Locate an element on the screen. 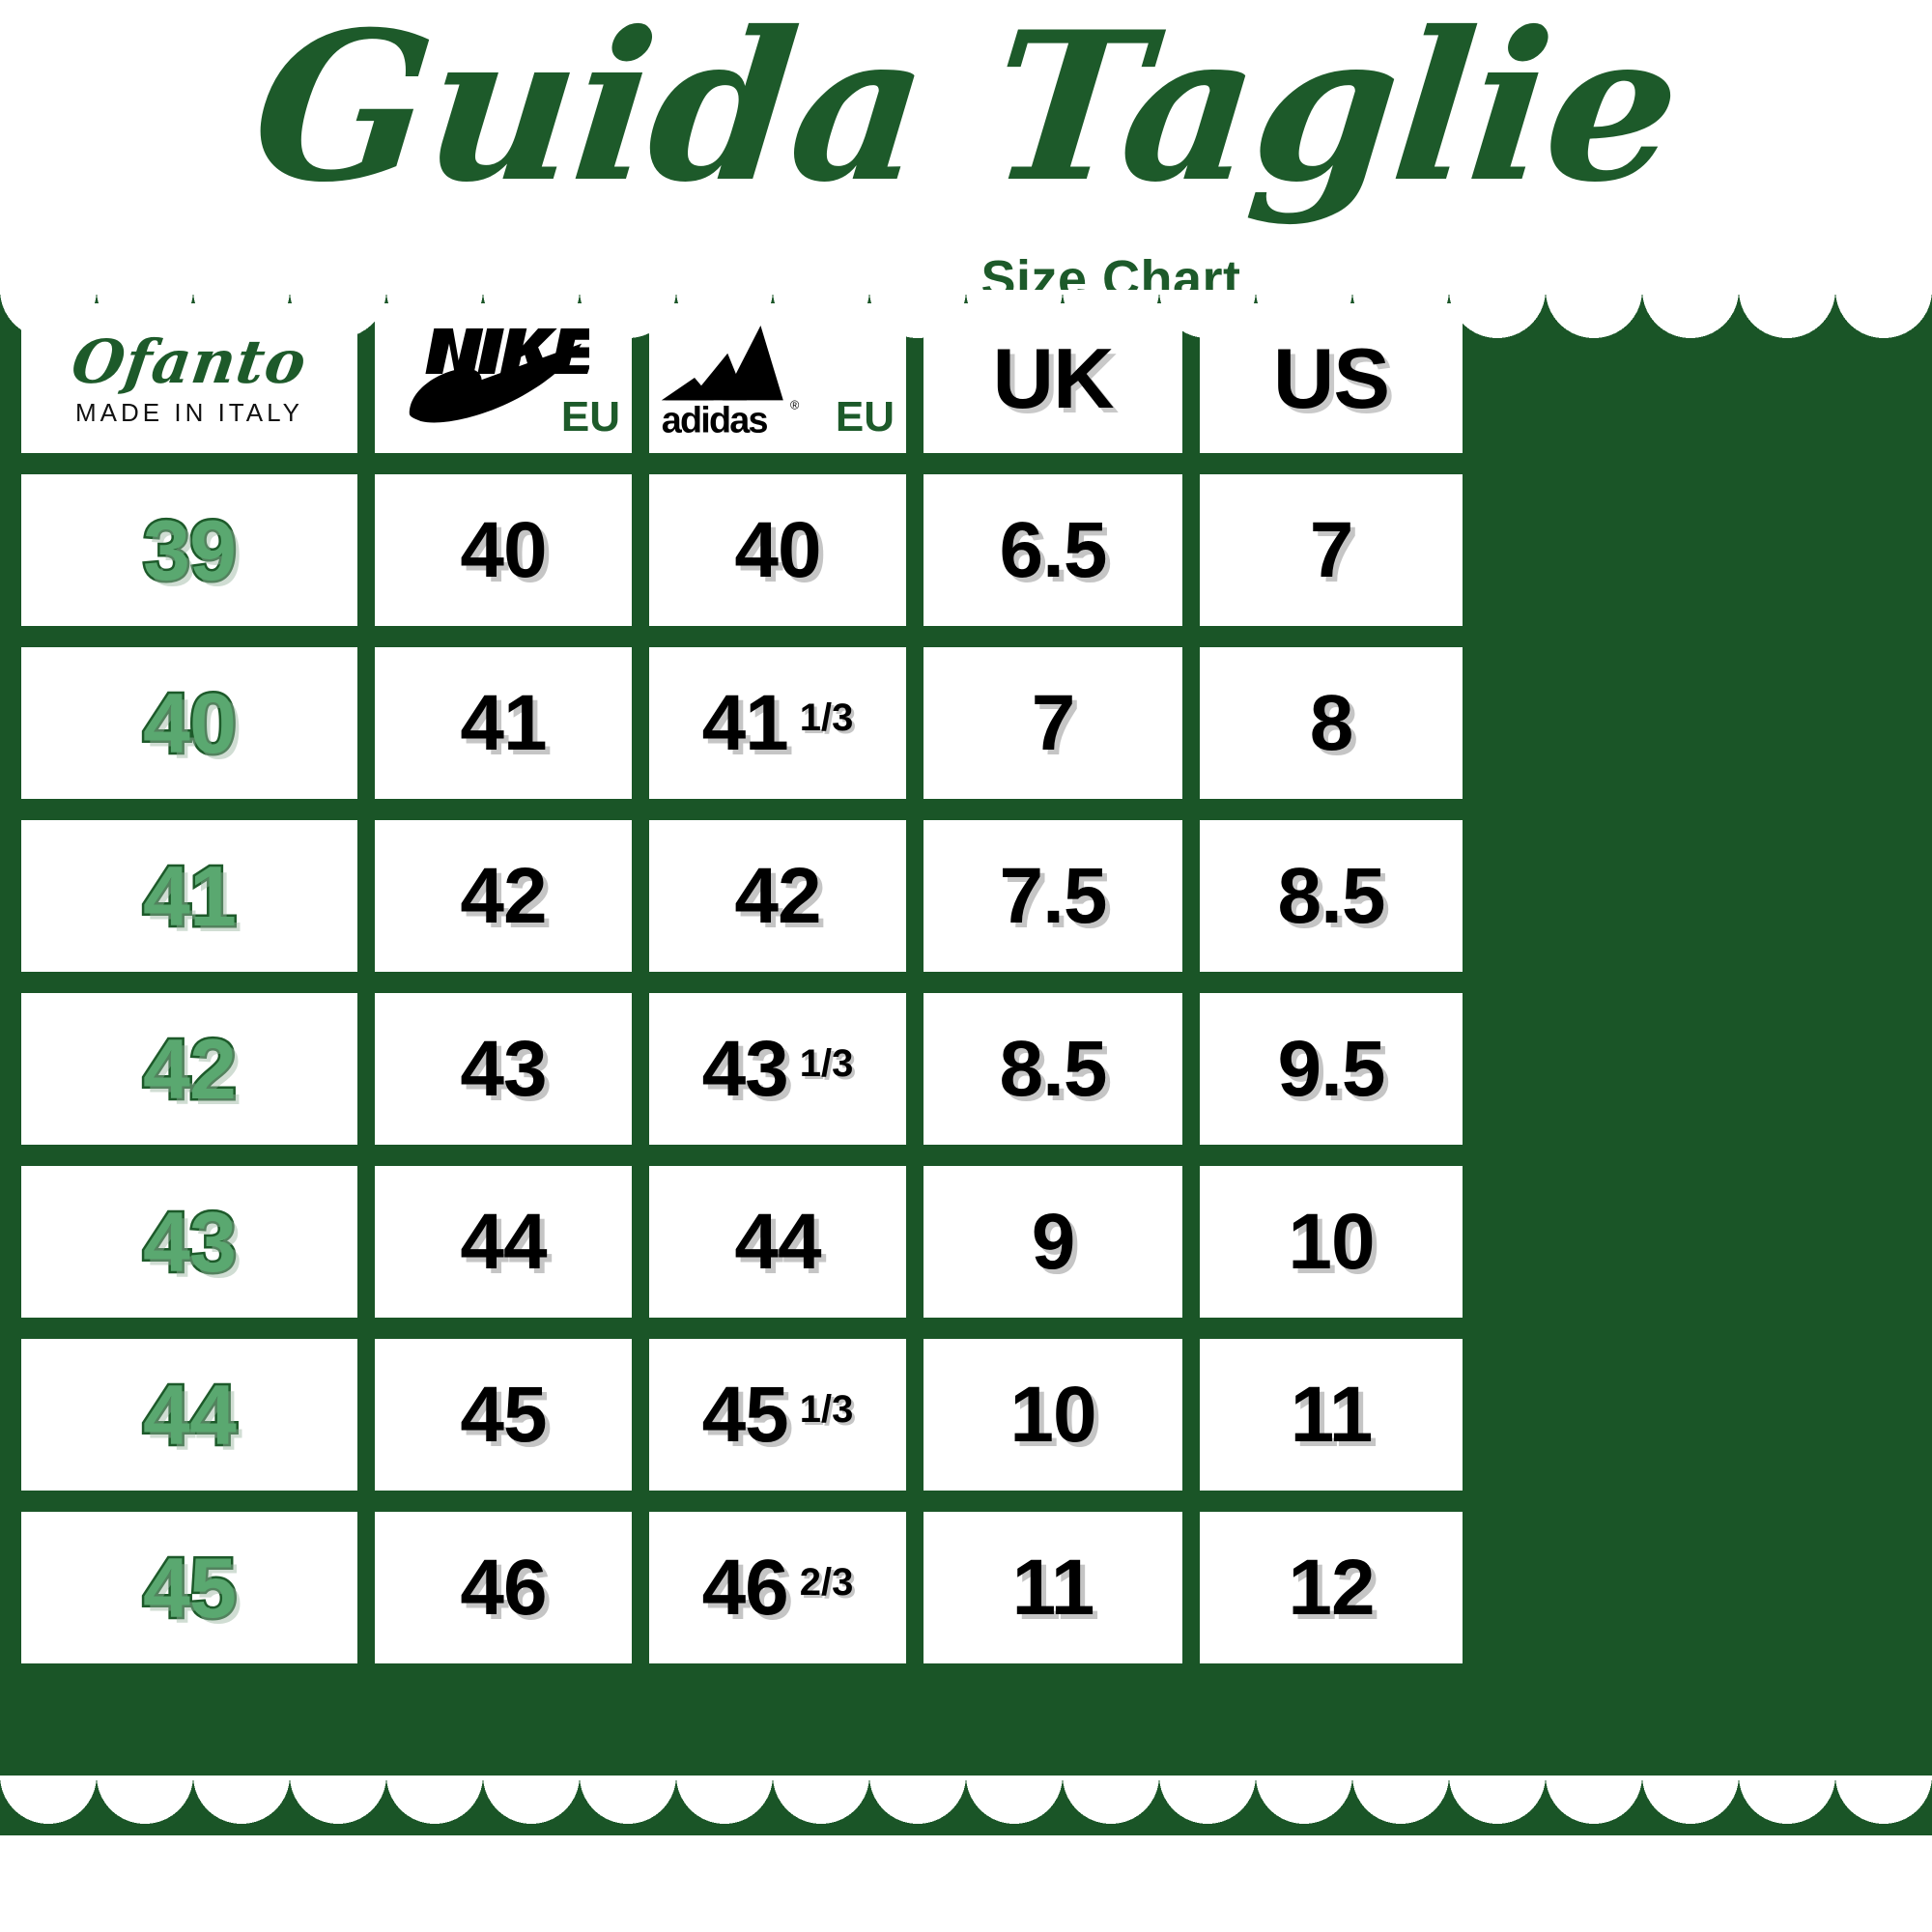 The image size is (1932, 1932). table-row: 39 40 40 6.5 7 is located at coordinates (976, 550).